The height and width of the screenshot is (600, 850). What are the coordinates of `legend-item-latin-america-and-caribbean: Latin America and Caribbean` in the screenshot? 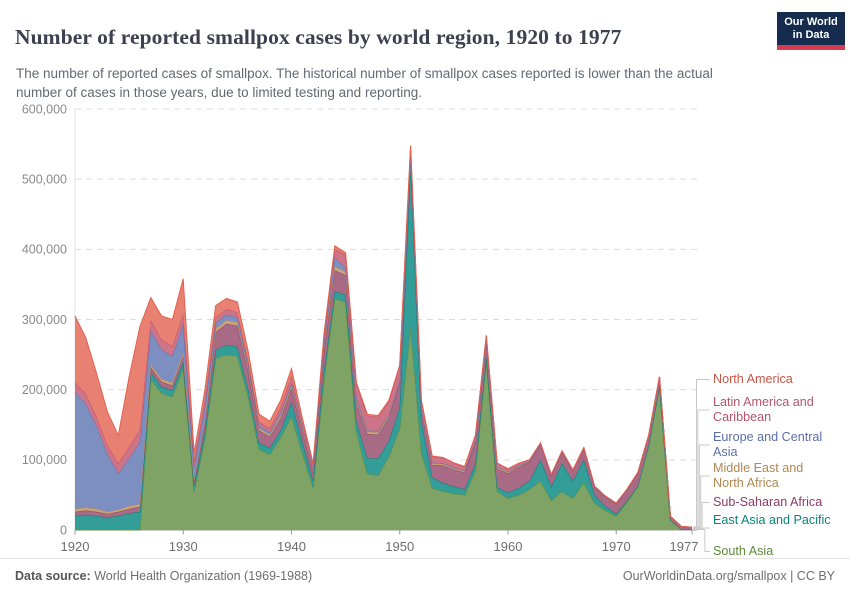 It's located at (763, 409).